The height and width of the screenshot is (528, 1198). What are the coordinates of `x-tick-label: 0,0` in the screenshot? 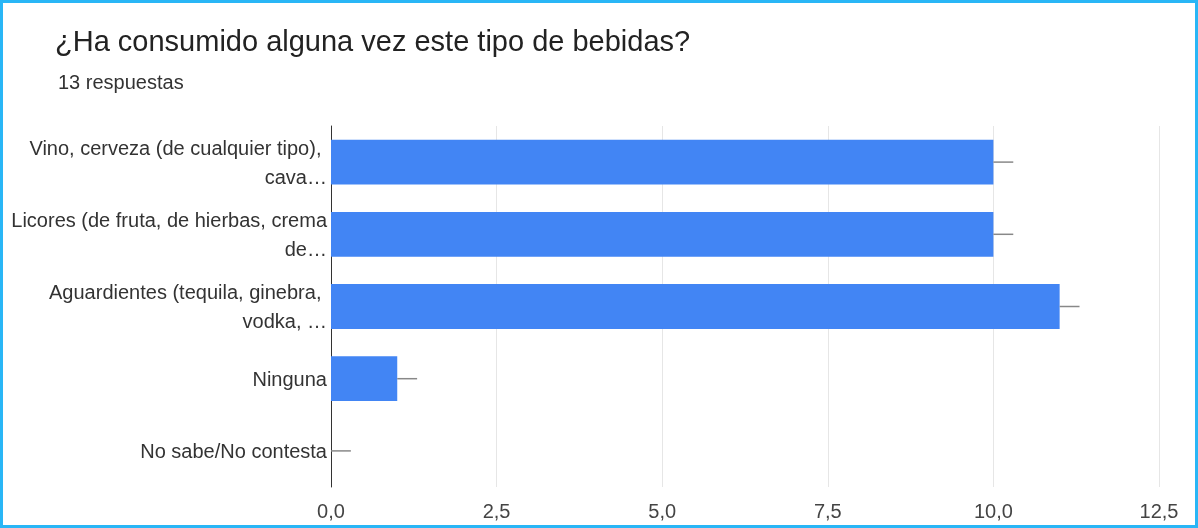 It's located at (331, 511).